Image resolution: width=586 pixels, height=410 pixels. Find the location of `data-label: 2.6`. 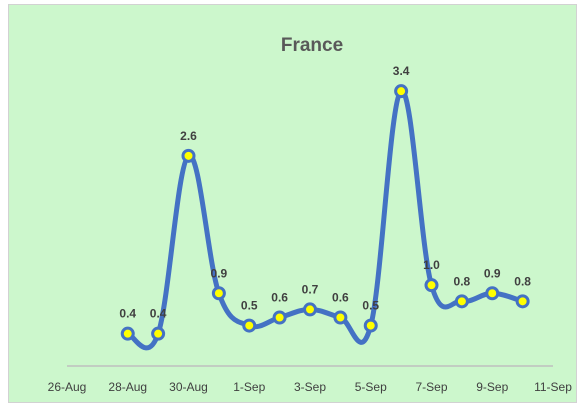

data-label: 2.6 is located at coordinates (188, 136).